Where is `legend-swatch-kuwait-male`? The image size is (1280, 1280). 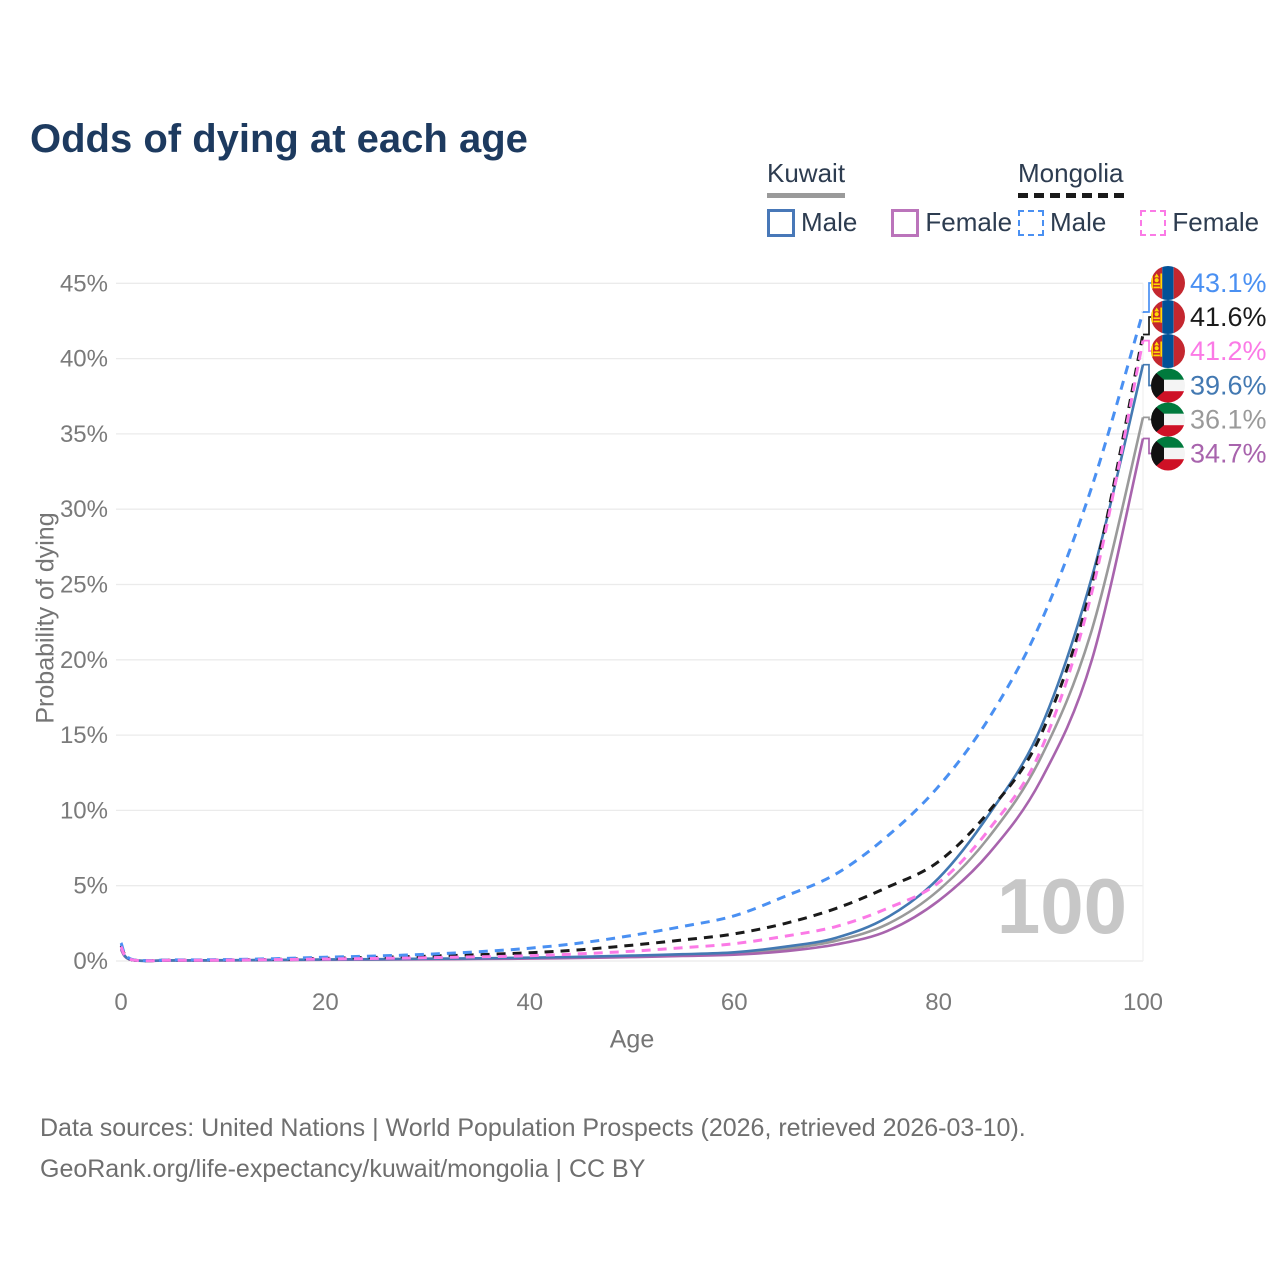
legend-swatch-kuwait-male is located at coordinates (781, 222).